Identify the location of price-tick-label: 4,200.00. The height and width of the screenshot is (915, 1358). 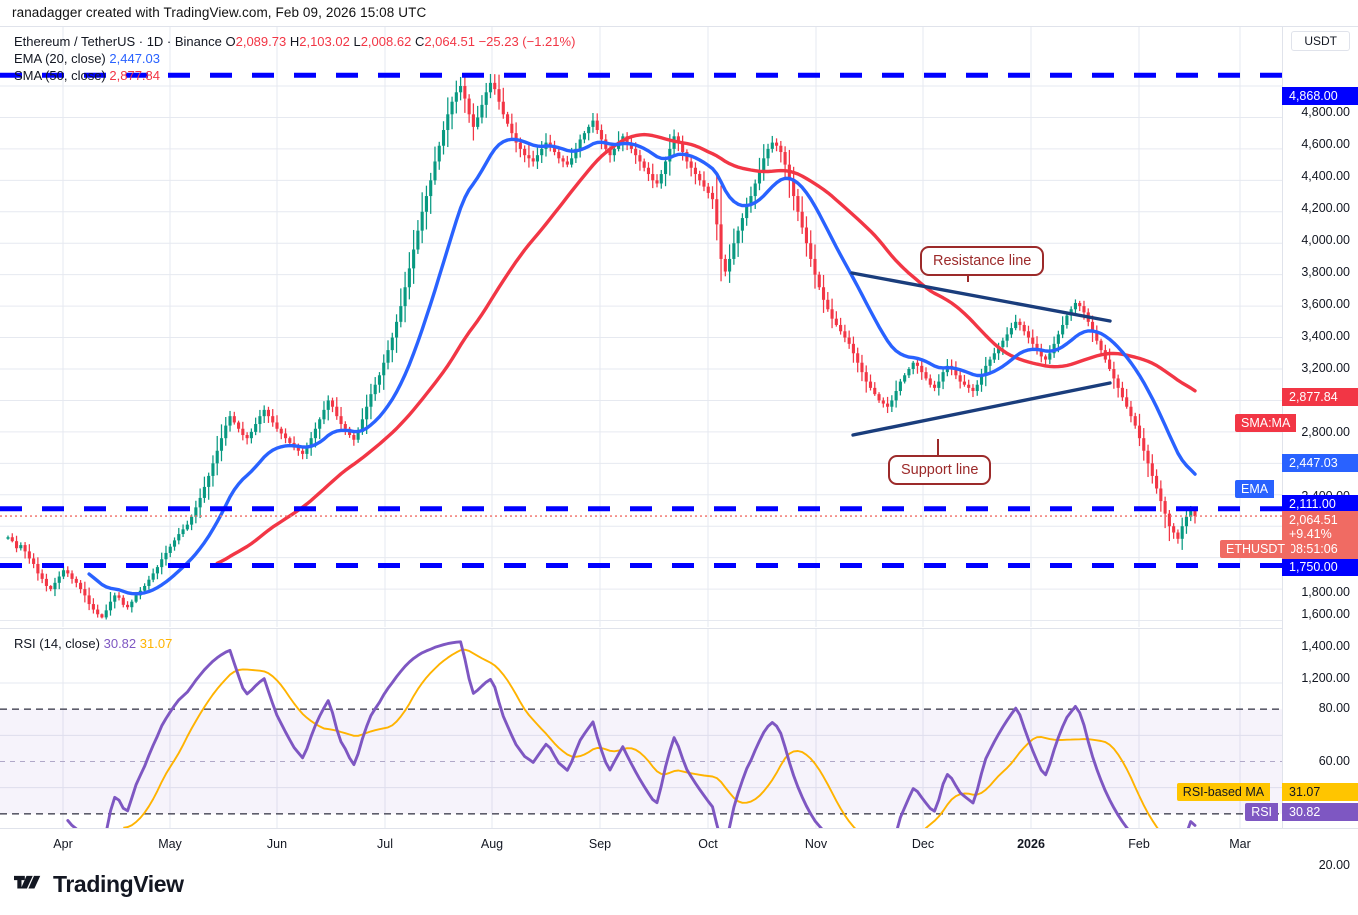
(1325, 208).